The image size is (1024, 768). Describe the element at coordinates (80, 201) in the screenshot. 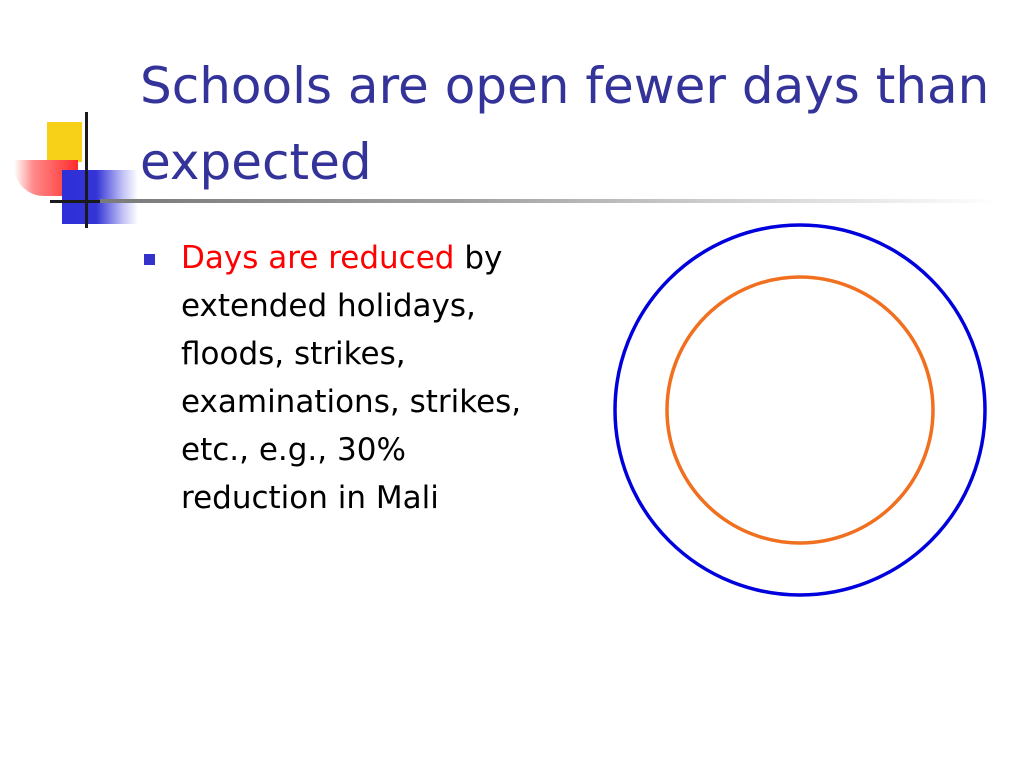

I see `logo-horizontal-line` at that location.